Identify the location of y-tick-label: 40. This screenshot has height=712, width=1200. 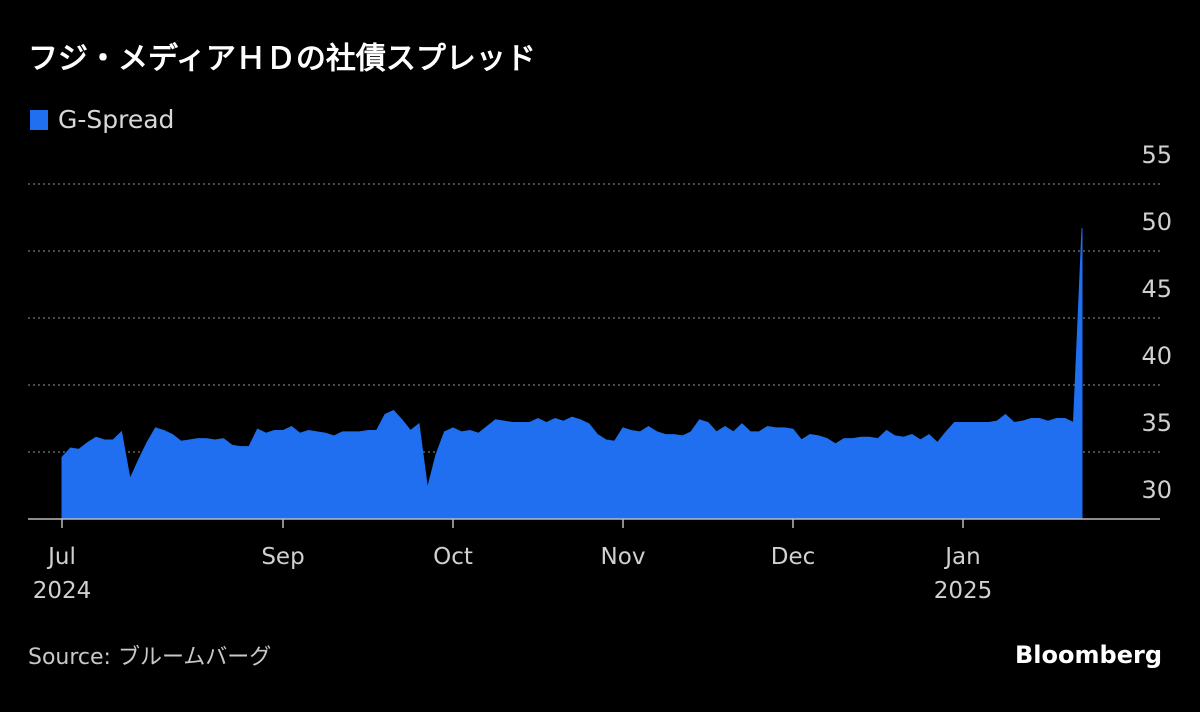
(1156, 356).